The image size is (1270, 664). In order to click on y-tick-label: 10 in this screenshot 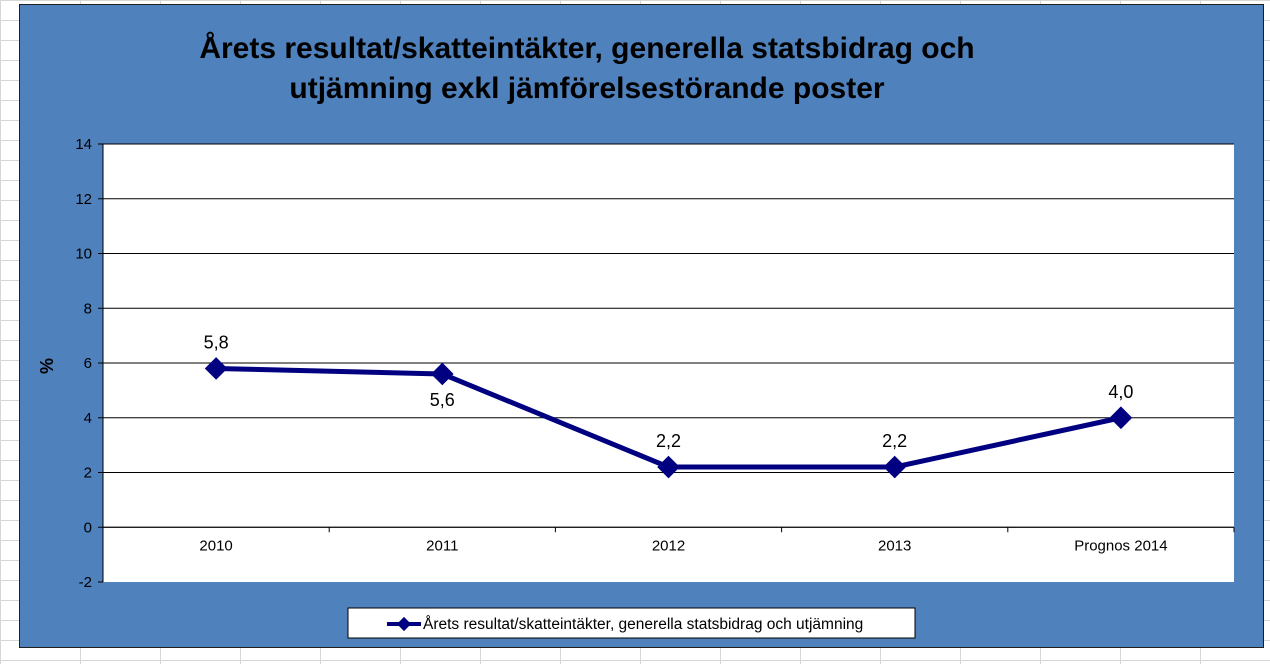, I will do `click(83, 254)`.